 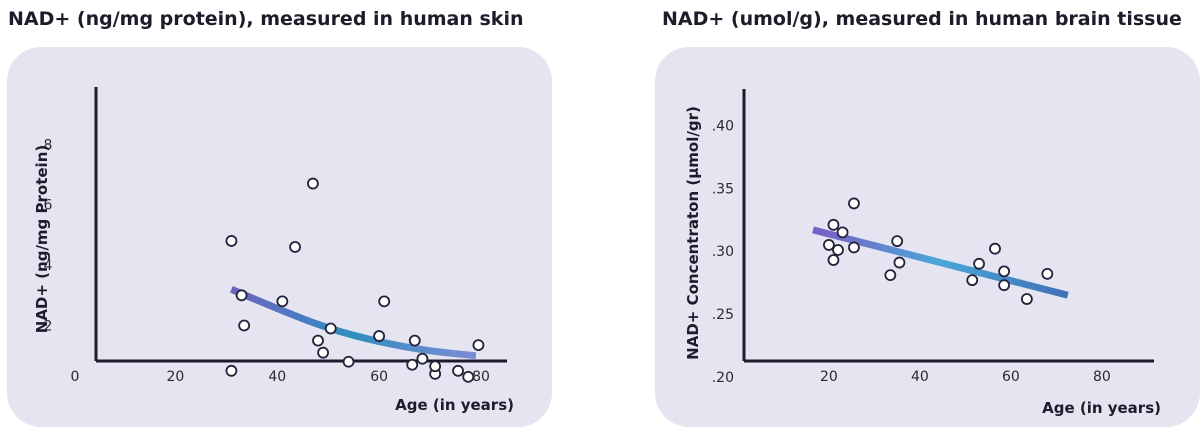 What do you see at coordinates (723, 189) in the screenshot?
I see `y-tick-label: .35` at bounding box center [723, 189].